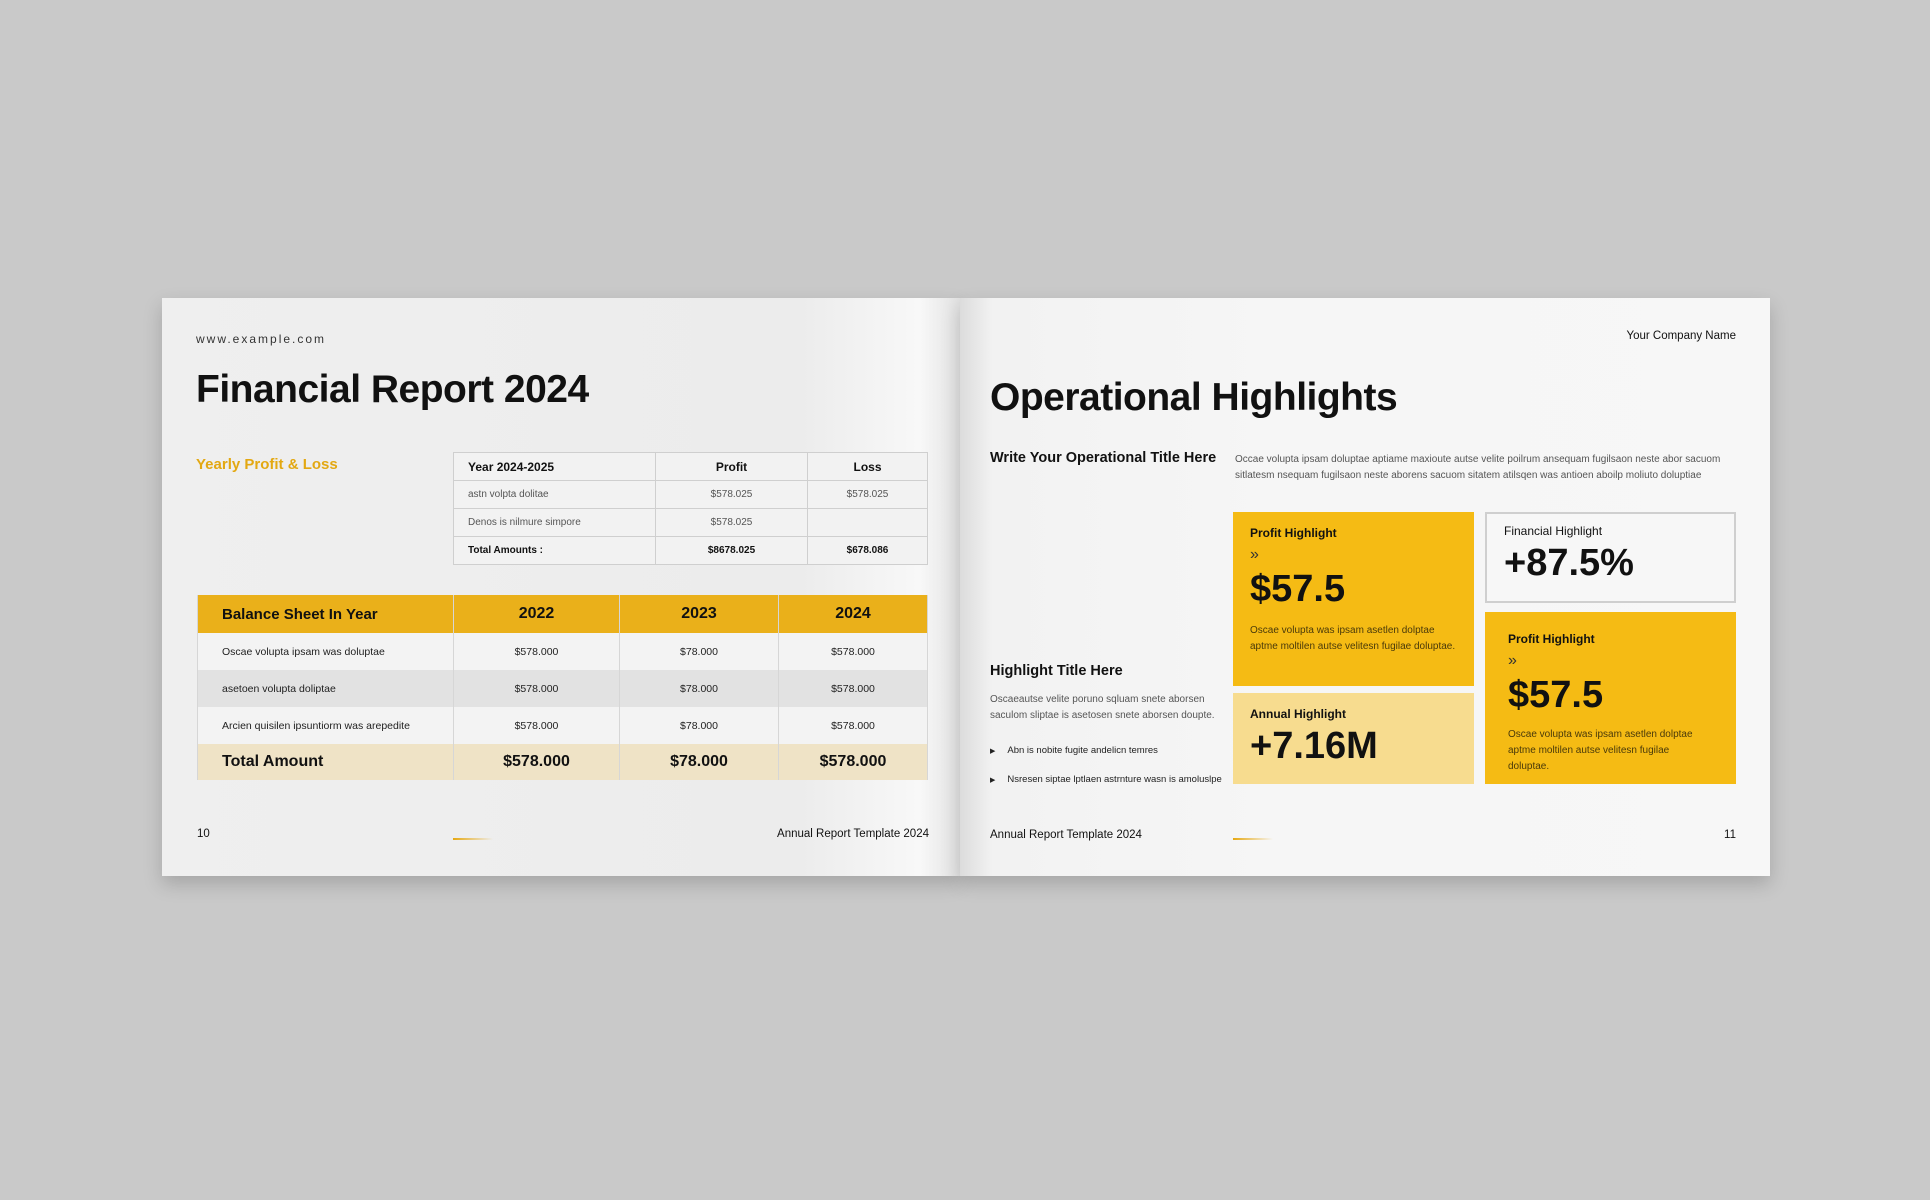  Describe the element at coordinates (1681, 336) in the screenshot. I see `company-name: Your Company Name` at that location.